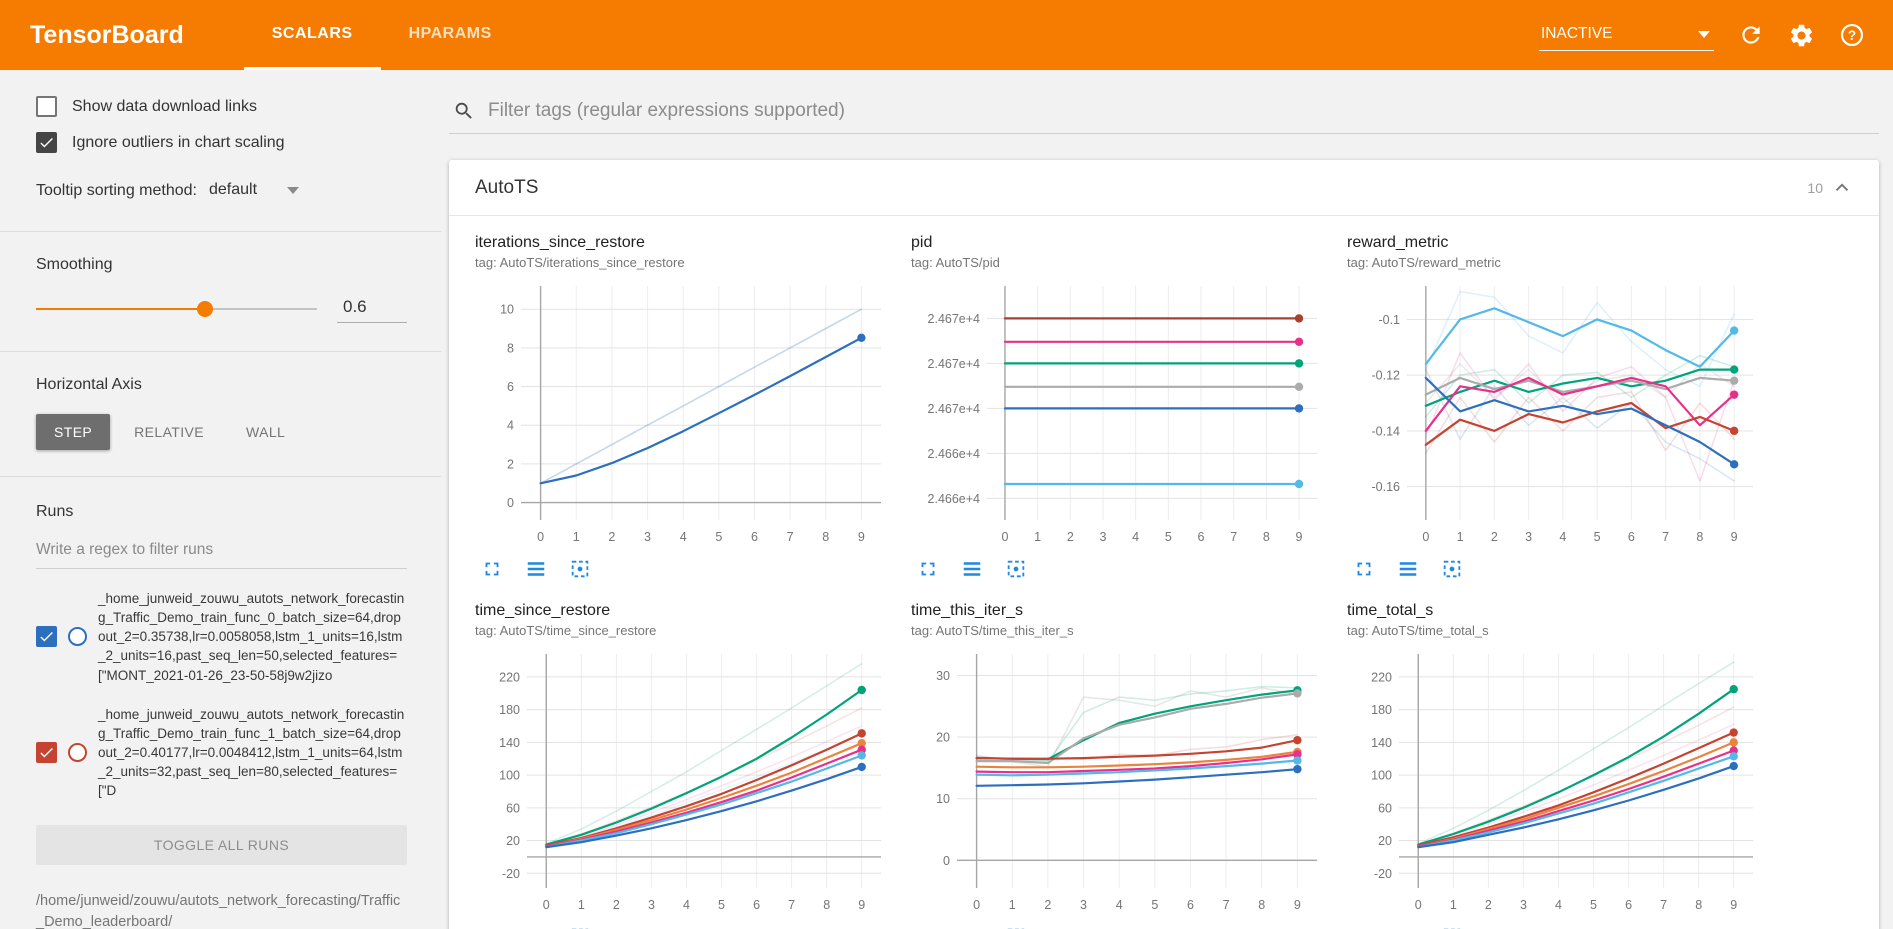  I want to click on fit-domain-icon, so click(1452, 569).